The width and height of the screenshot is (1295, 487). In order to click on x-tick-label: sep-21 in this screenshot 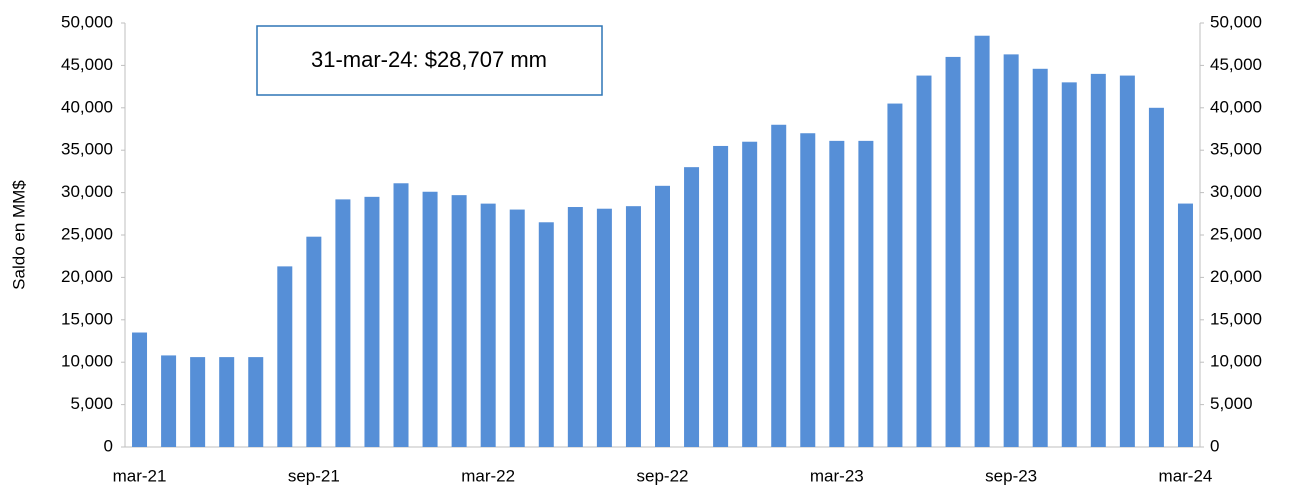, I will do `click(314, 475)`.